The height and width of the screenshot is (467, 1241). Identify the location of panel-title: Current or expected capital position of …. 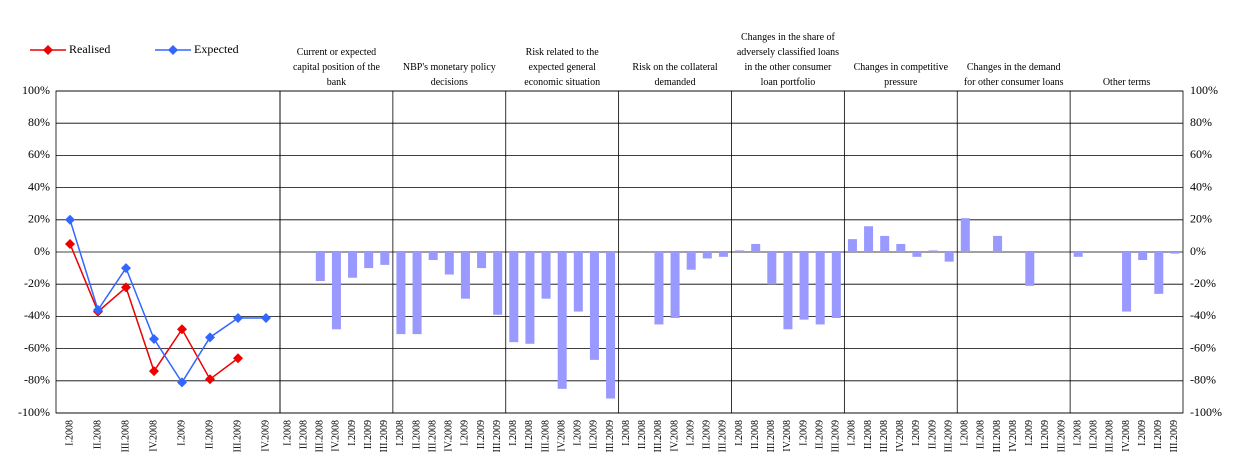
(336, 67).